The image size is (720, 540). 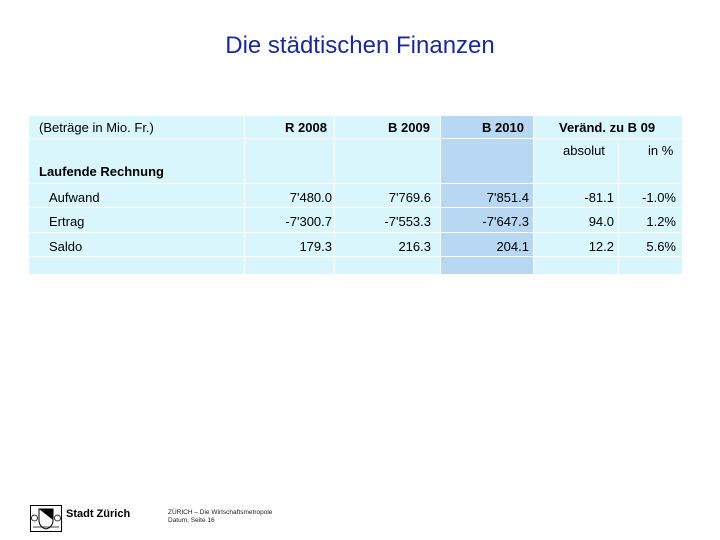 What do you see at coordinates (661, 246) in the screenshot?
I see `table-cell: 5.6%` at bounding box center [661, 246].